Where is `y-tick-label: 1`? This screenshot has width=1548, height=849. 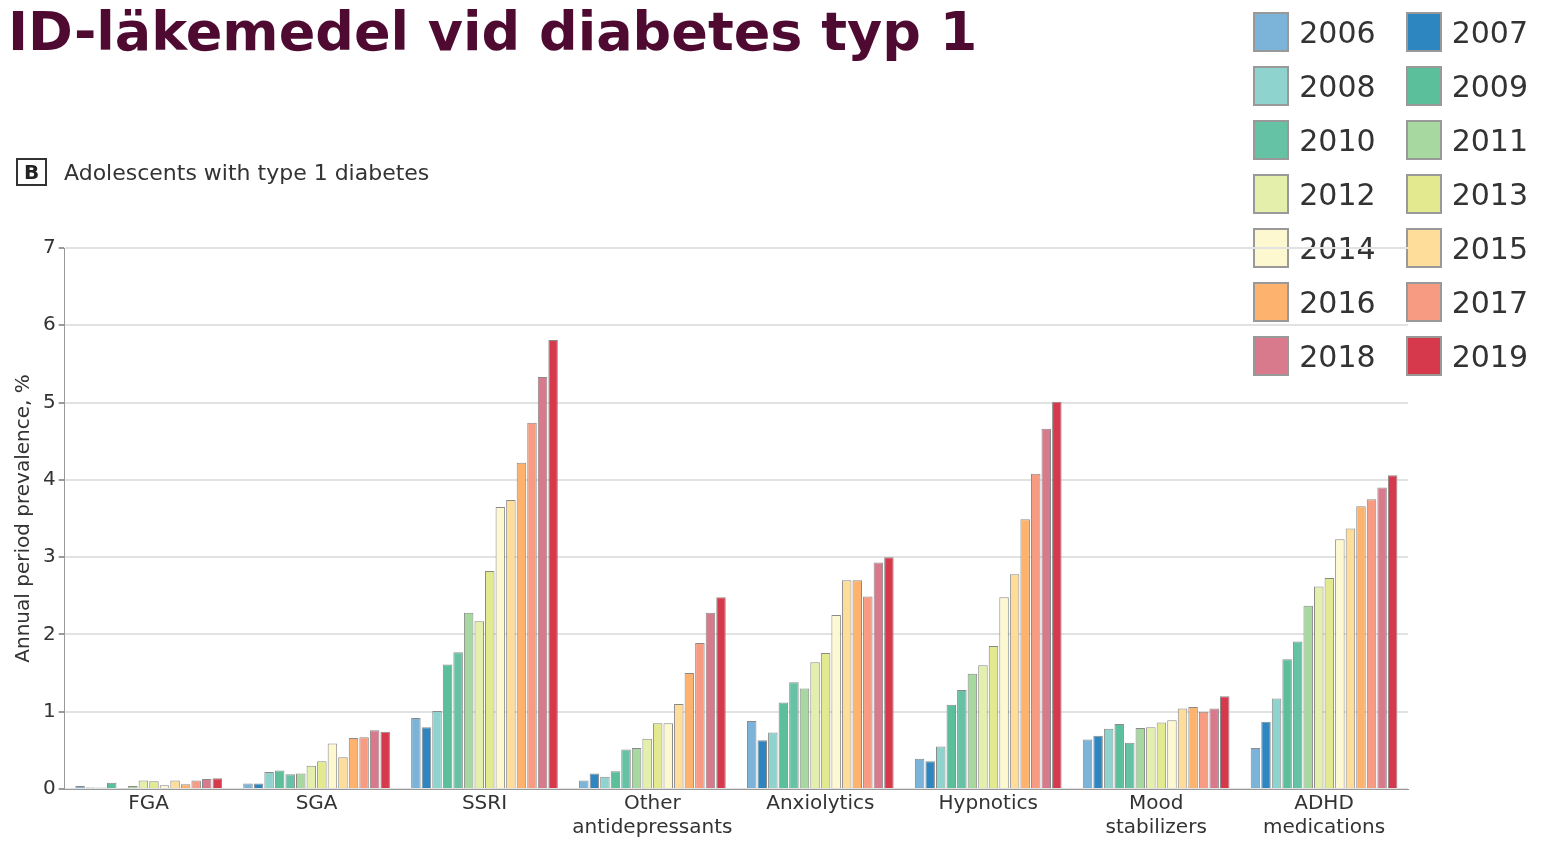
y-tick-label: 1 is located at coordinates (49, 709).